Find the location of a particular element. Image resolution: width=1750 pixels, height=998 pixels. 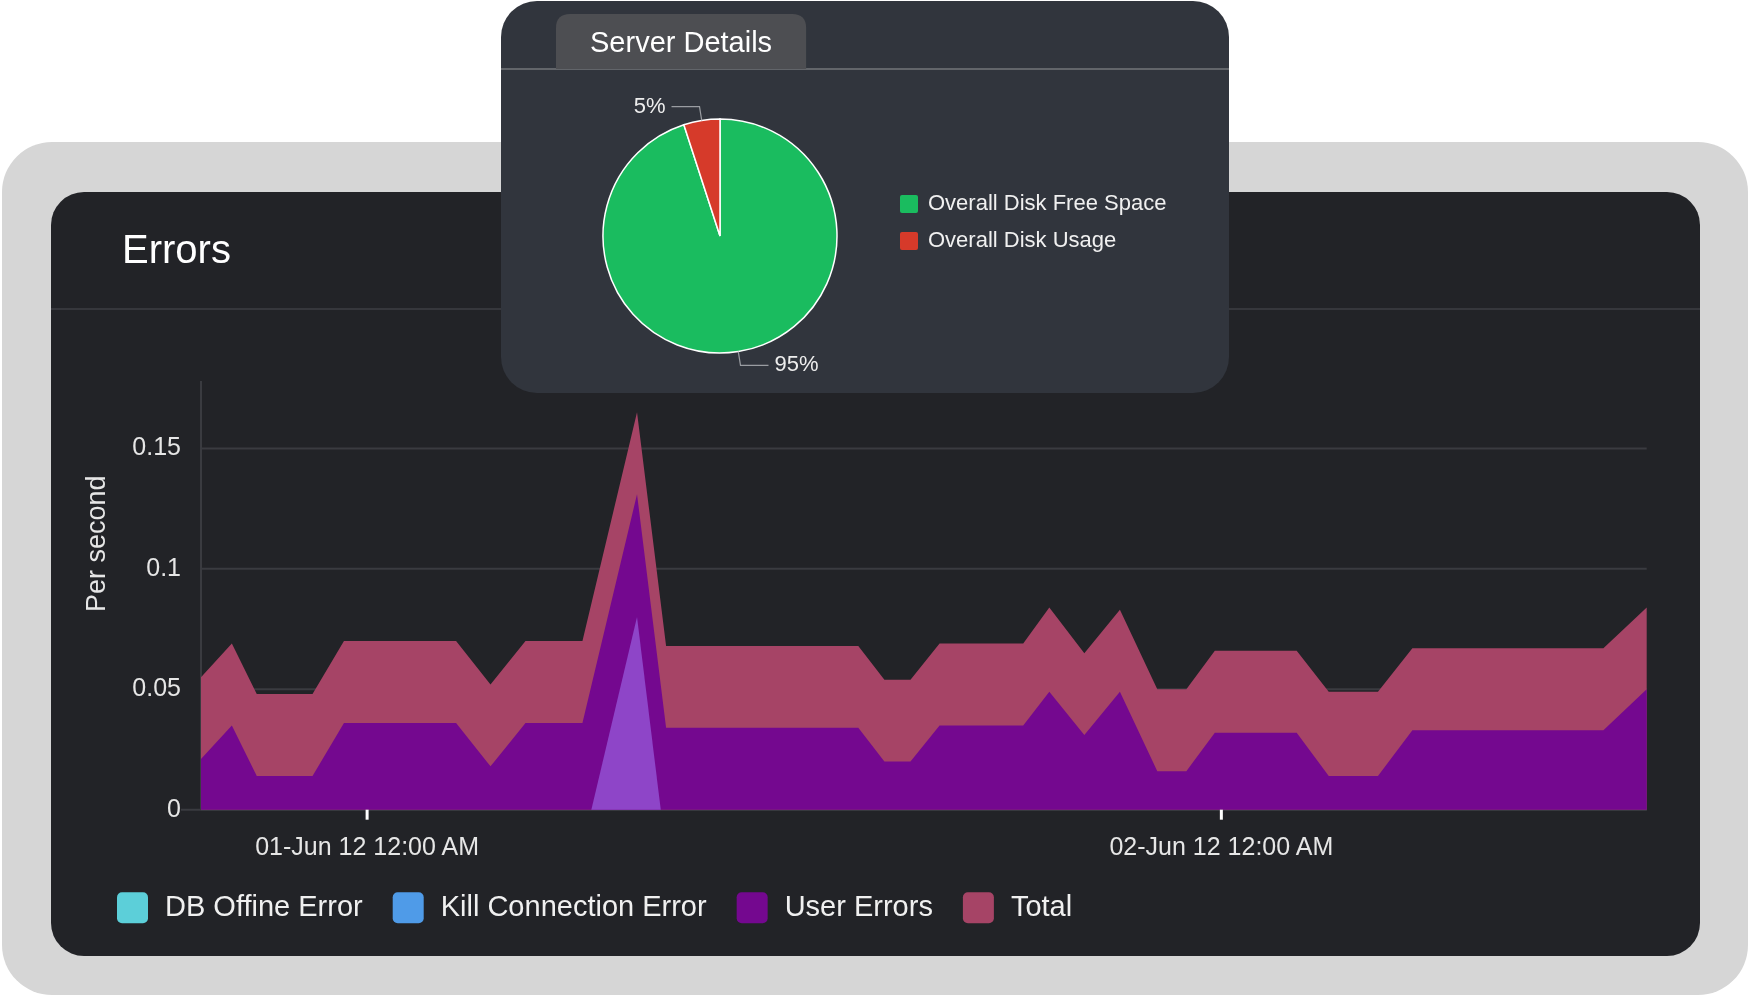

y-tick-label: 0.1 is located at coordinates (163, 566).